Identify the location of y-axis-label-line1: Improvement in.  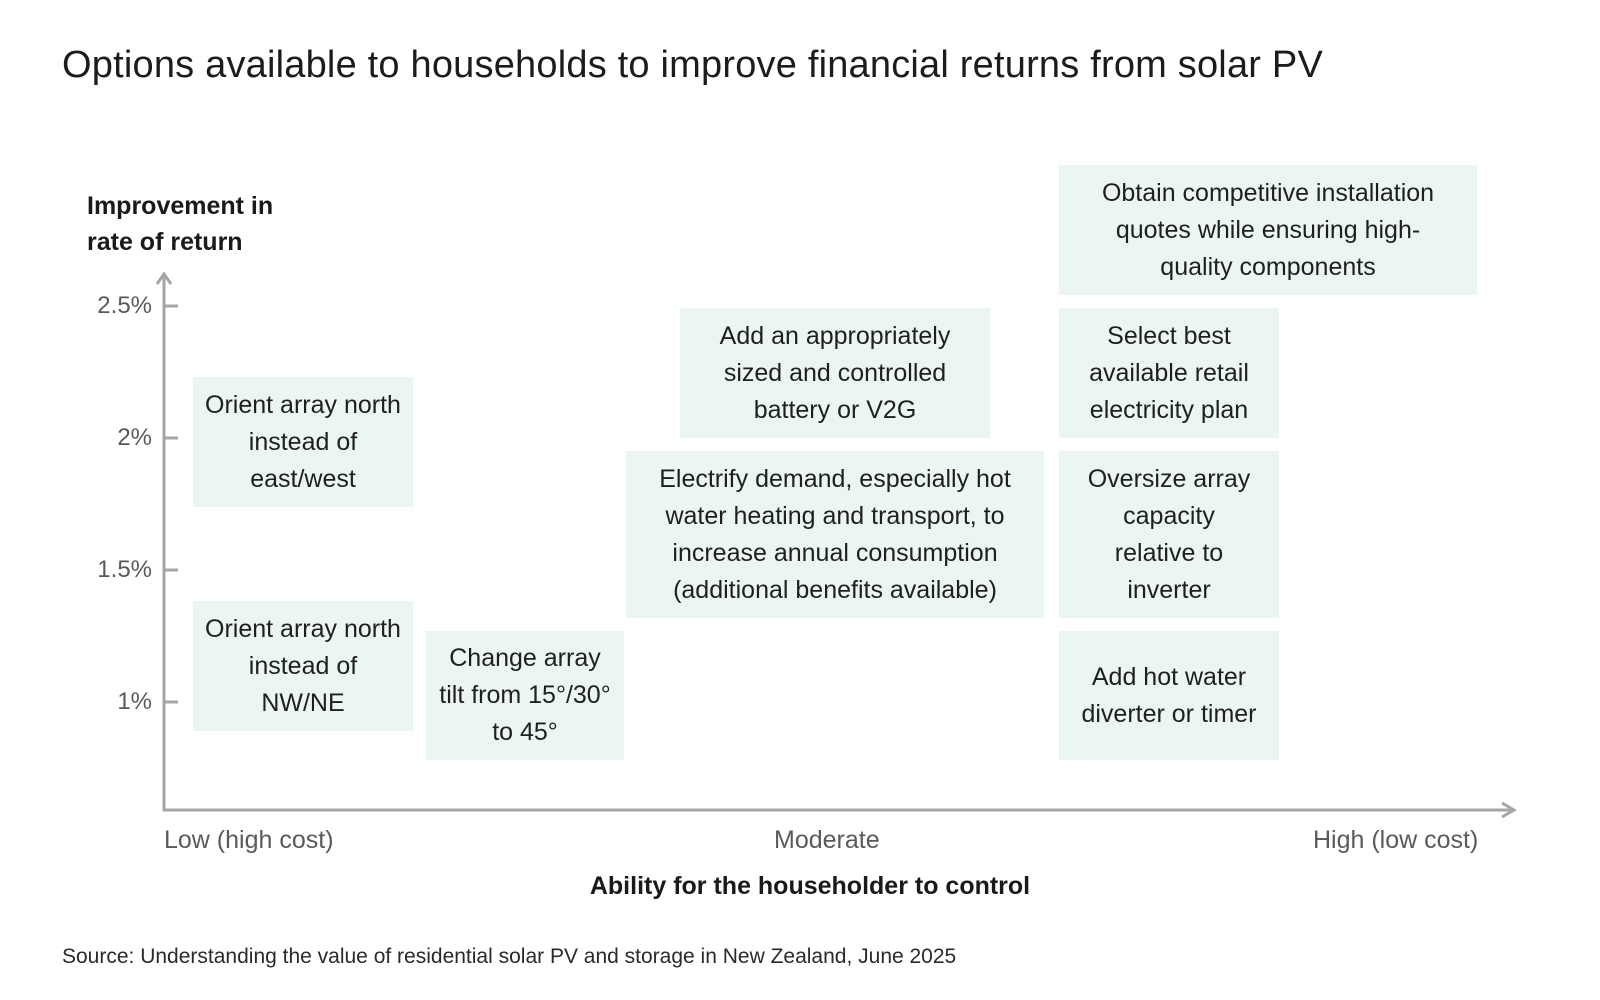
(180, 206).